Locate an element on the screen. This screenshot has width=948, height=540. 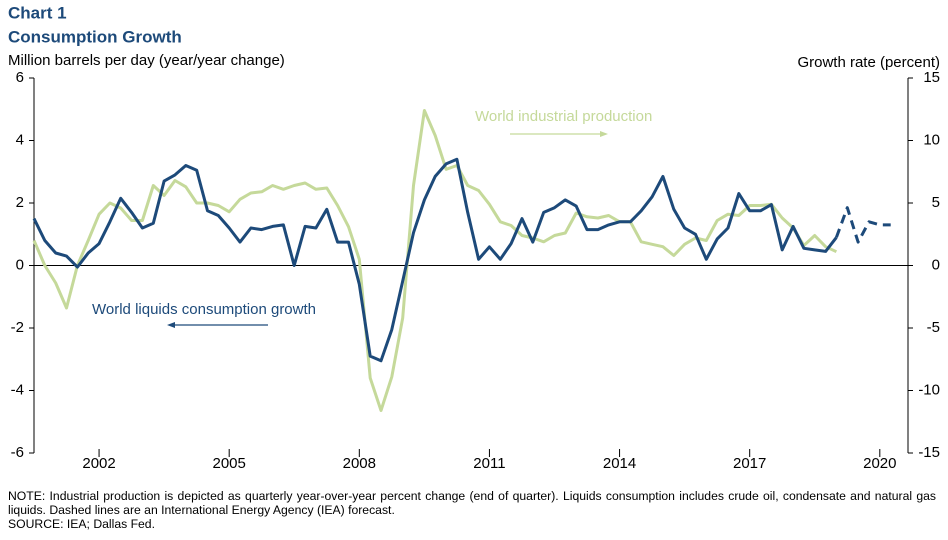
source: SOURCE: IEA; Dallas Fed. is located at coordinates (81, 524).